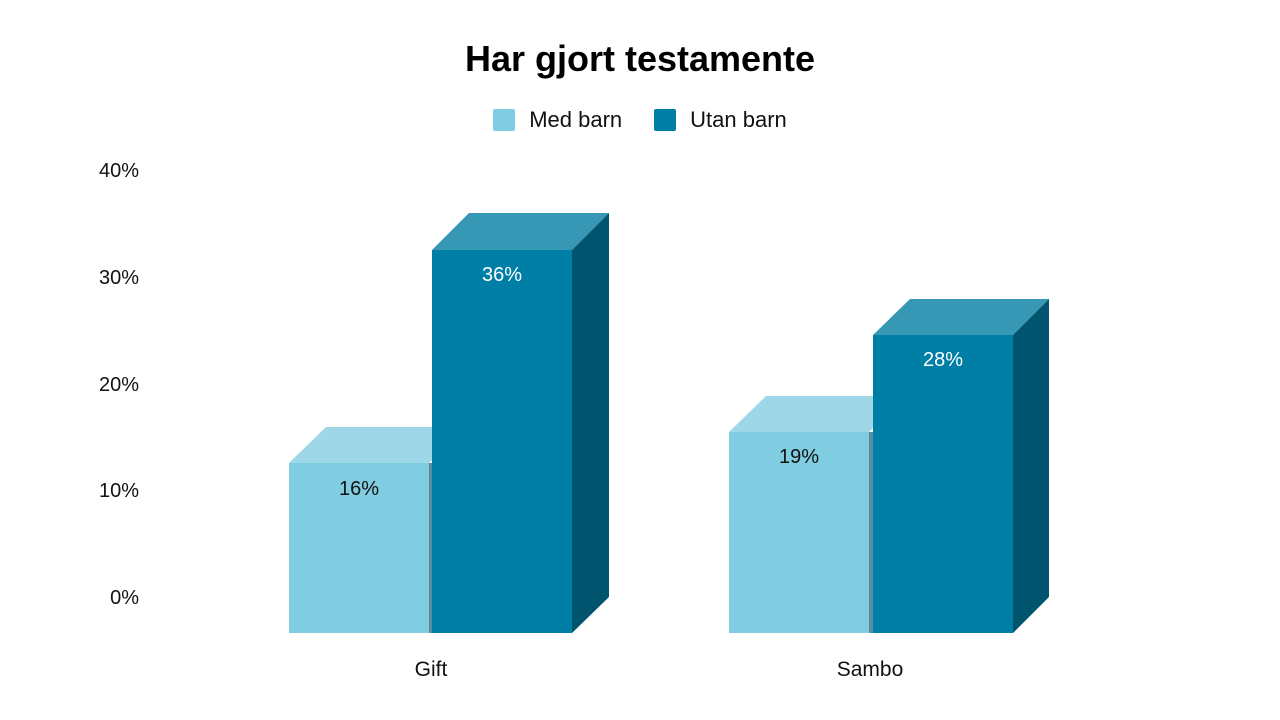  What do you see at coordinates (431, 669) in the screenshot?
I see `x-label-gift: Gift` at bounding box center [431, 669].